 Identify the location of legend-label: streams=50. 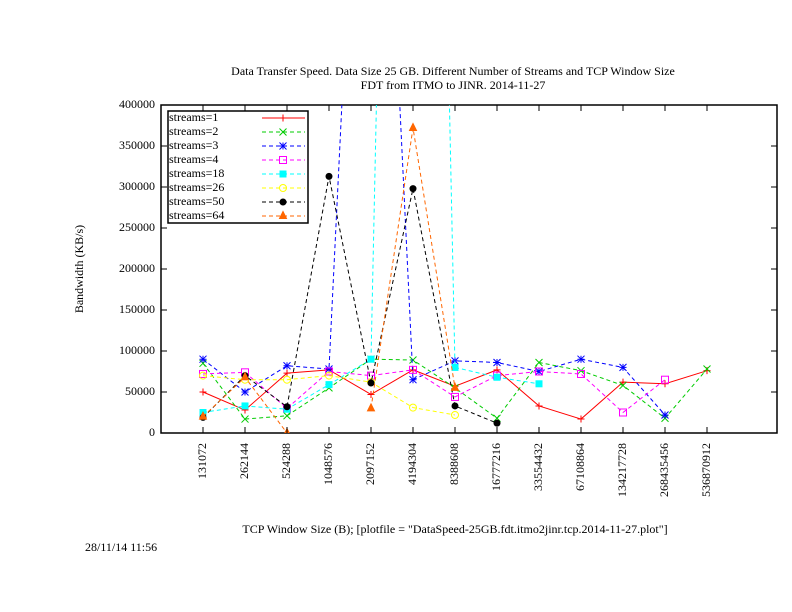
(196, 201).